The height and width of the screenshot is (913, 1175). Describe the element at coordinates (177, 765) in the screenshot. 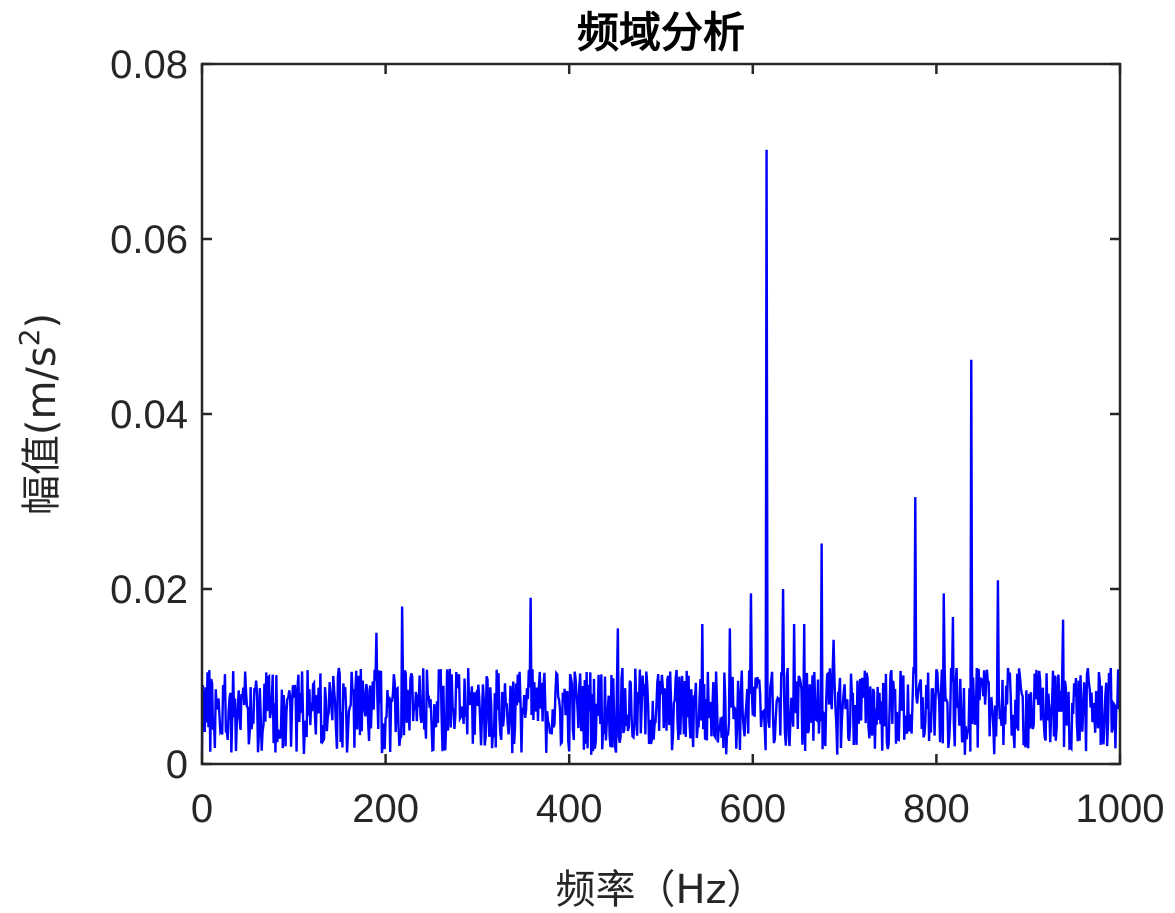

I see `y-tick-label: 0` at that location.